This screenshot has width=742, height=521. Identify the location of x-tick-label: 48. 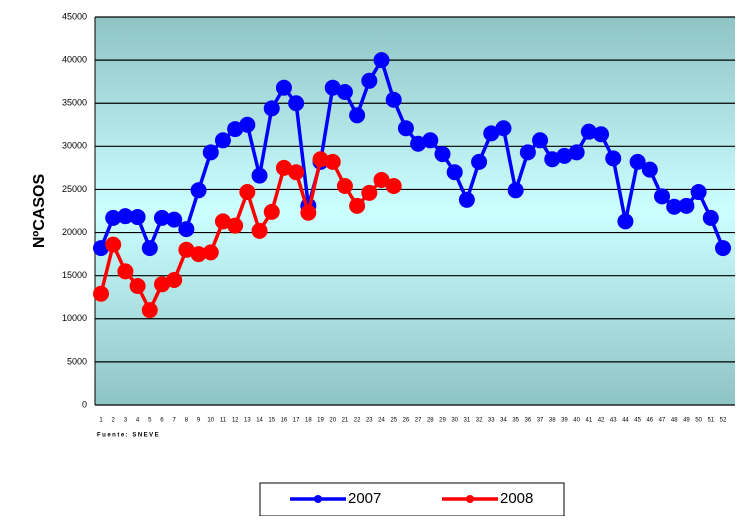
(674, 421).